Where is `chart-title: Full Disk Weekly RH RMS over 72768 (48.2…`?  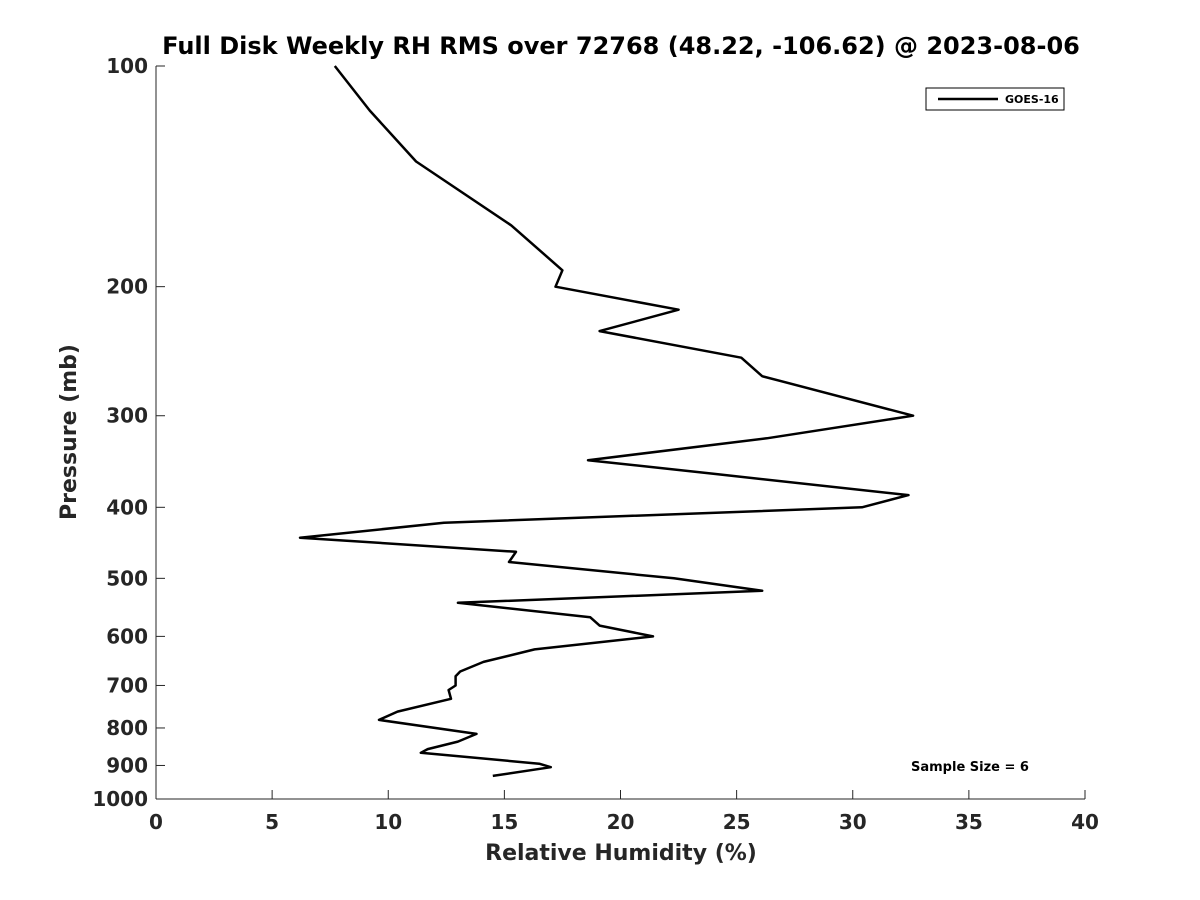
chart-title: Full Disk Weekly RH RMS over 72768 (48.2… is located at coordinates (621, 46).